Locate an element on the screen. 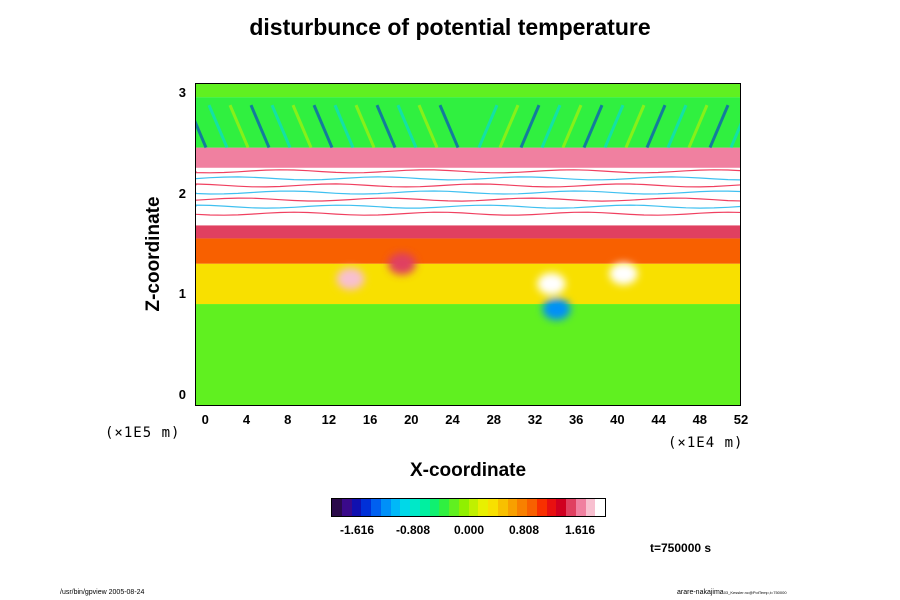 The width and height of the screenshot is (900, 600). colorbar-label: 0.000 is located at coordinates (469, 530).